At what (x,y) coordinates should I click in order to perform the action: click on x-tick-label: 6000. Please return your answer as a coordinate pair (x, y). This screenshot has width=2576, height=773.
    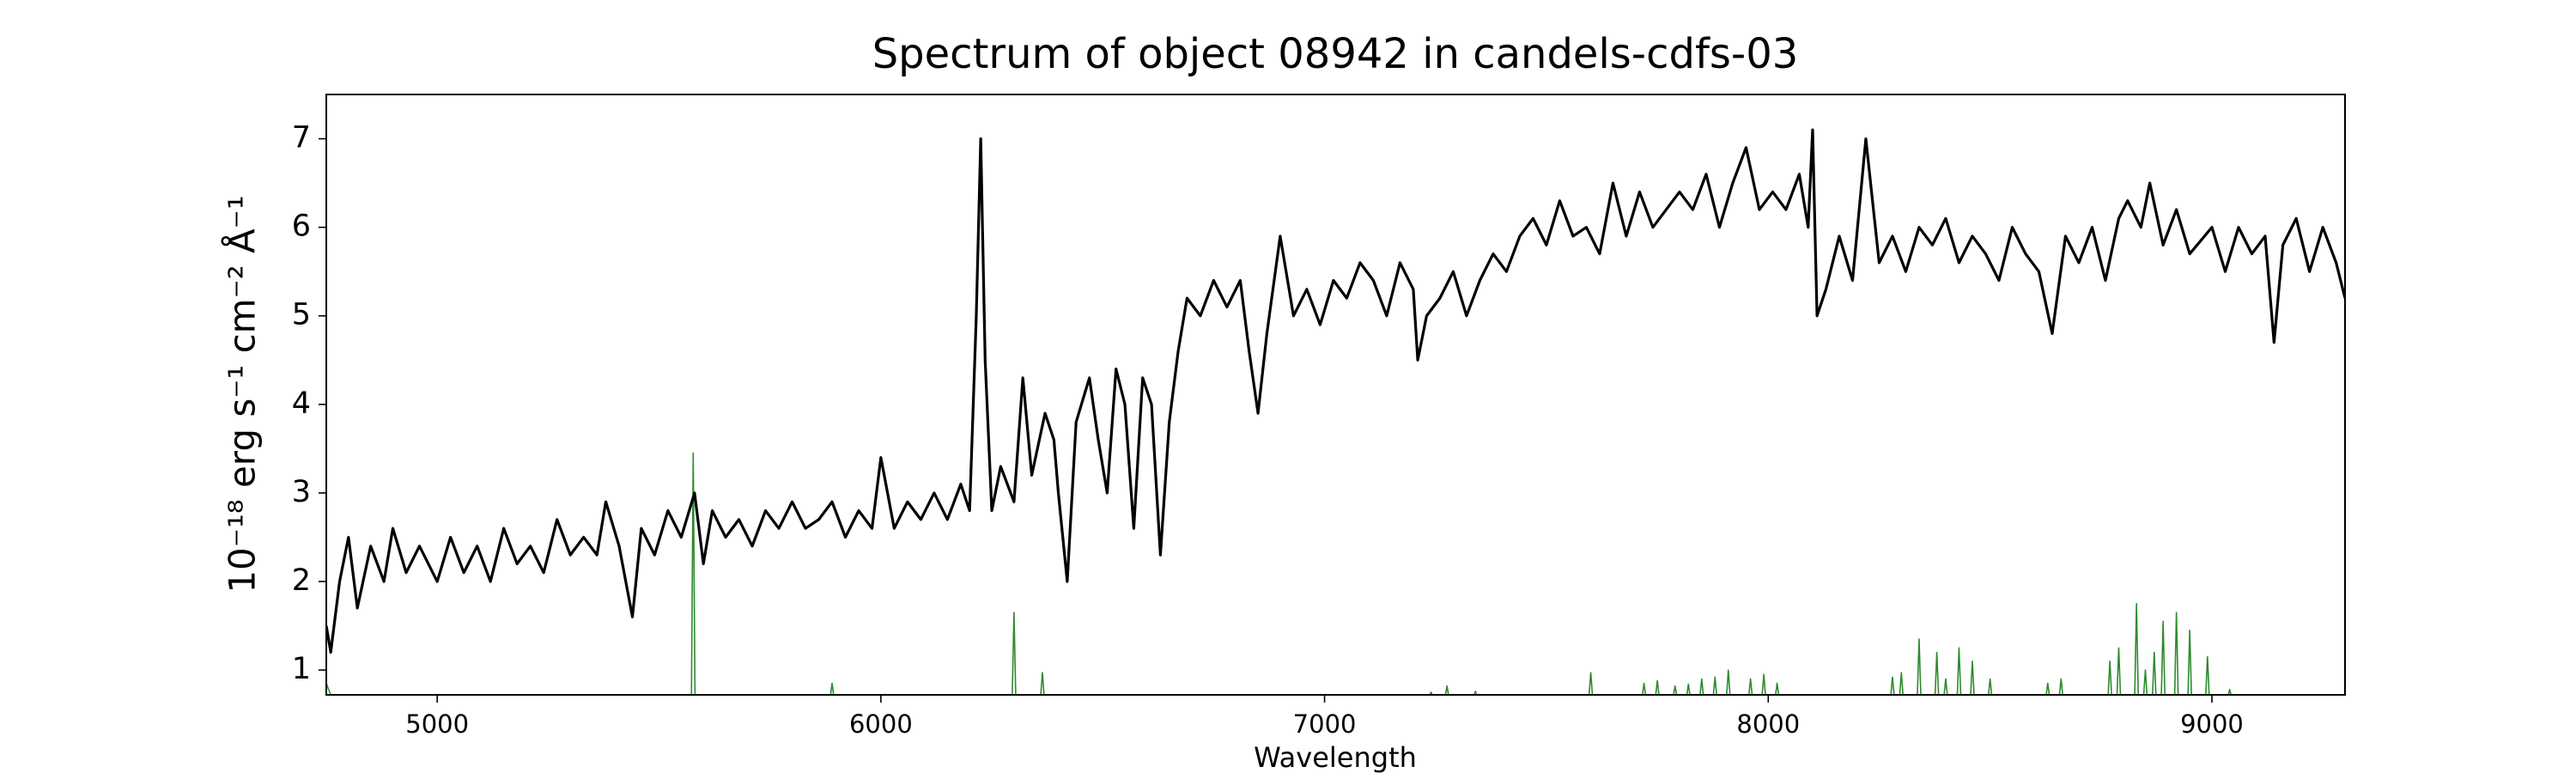
    Looking at the image, I should click on (881, 724).